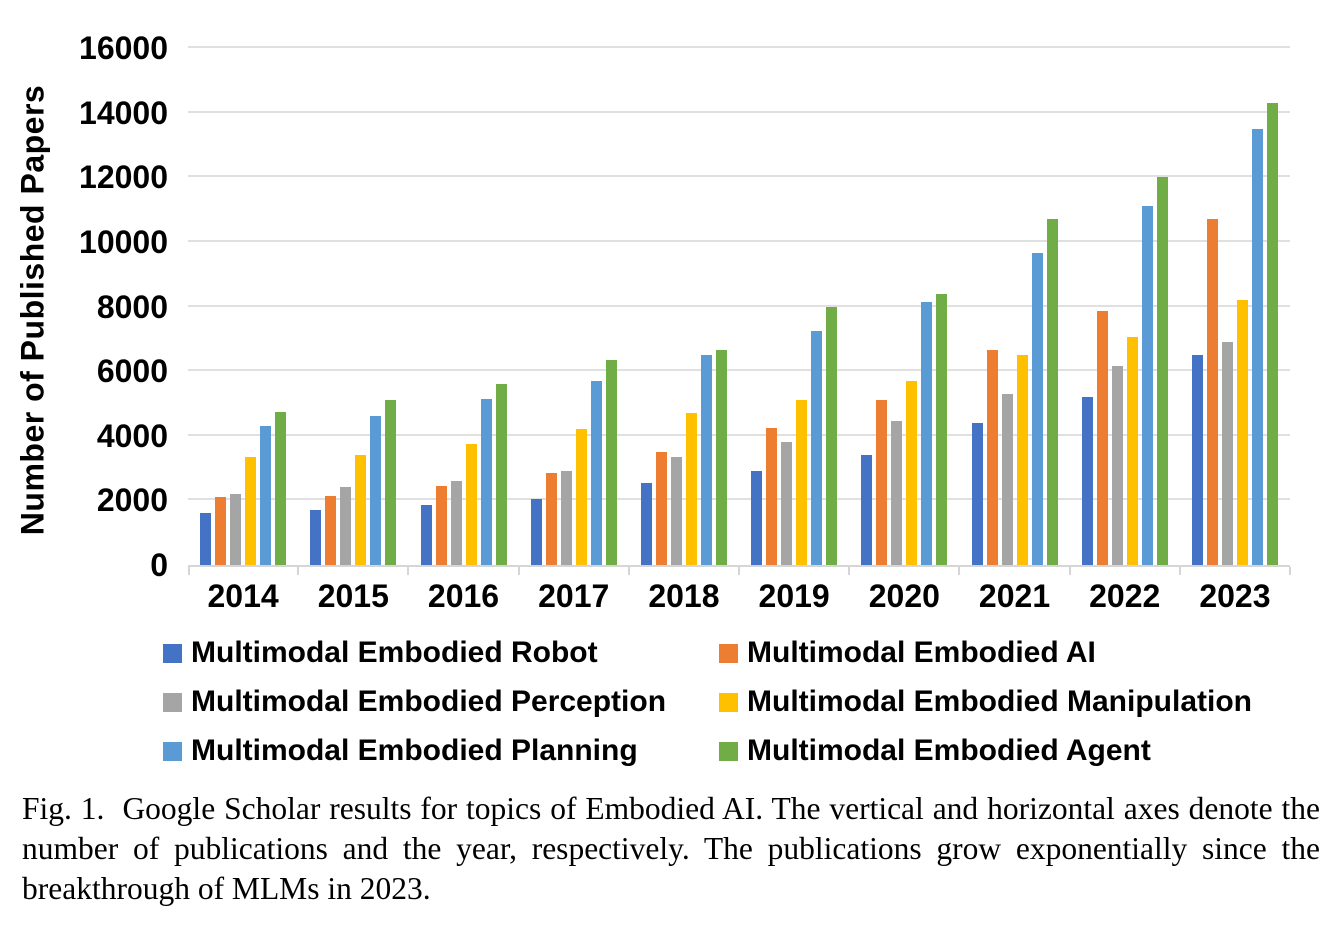  What do you see at coordinates (132, 371) in the screenshot?
I see `y-tick-label: 6000` at bounding box center [132, 371].